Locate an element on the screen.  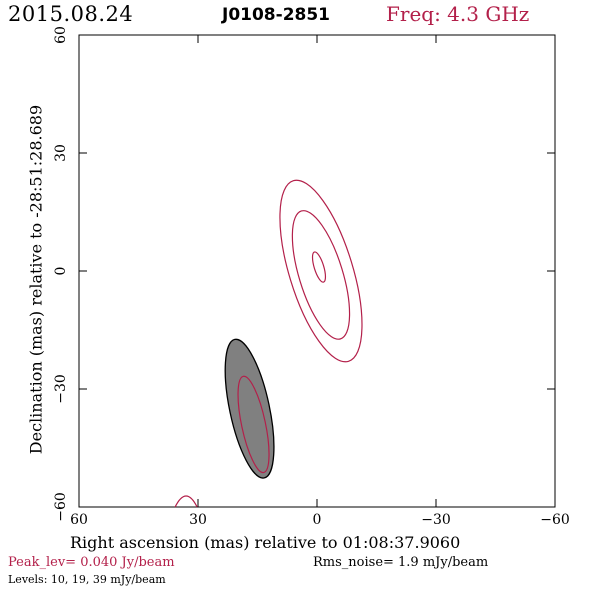
observation-date: 2015.08.24 is located at coordinates (71, 14).